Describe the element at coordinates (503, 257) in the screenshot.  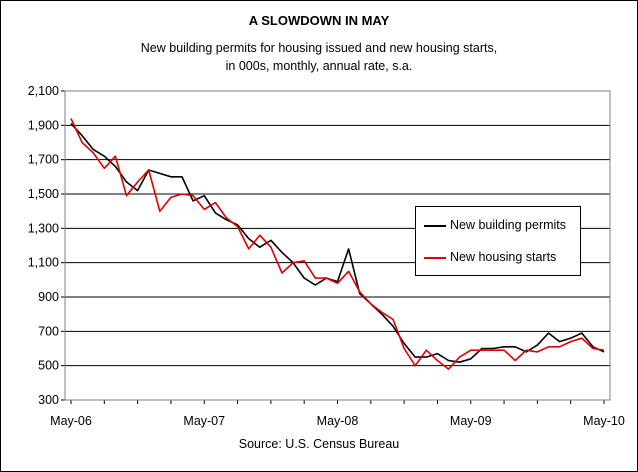
I see `legend-label-starts: New housing starts` at that location.